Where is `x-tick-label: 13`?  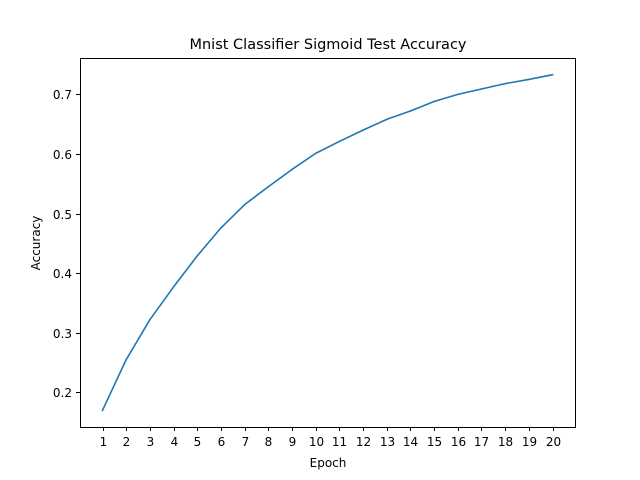 x-tick-label: 13 is located at coordinates (387, 442).